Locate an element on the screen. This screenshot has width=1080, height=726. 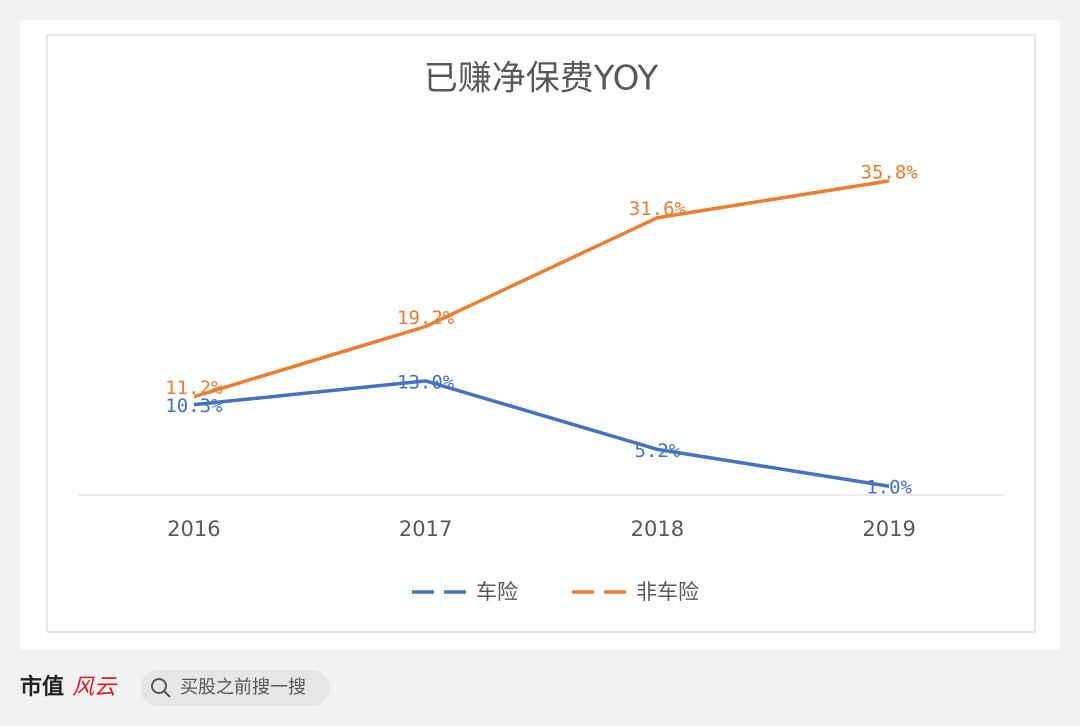
x-tick-label: 2017 is located at coordinates (425, 529).